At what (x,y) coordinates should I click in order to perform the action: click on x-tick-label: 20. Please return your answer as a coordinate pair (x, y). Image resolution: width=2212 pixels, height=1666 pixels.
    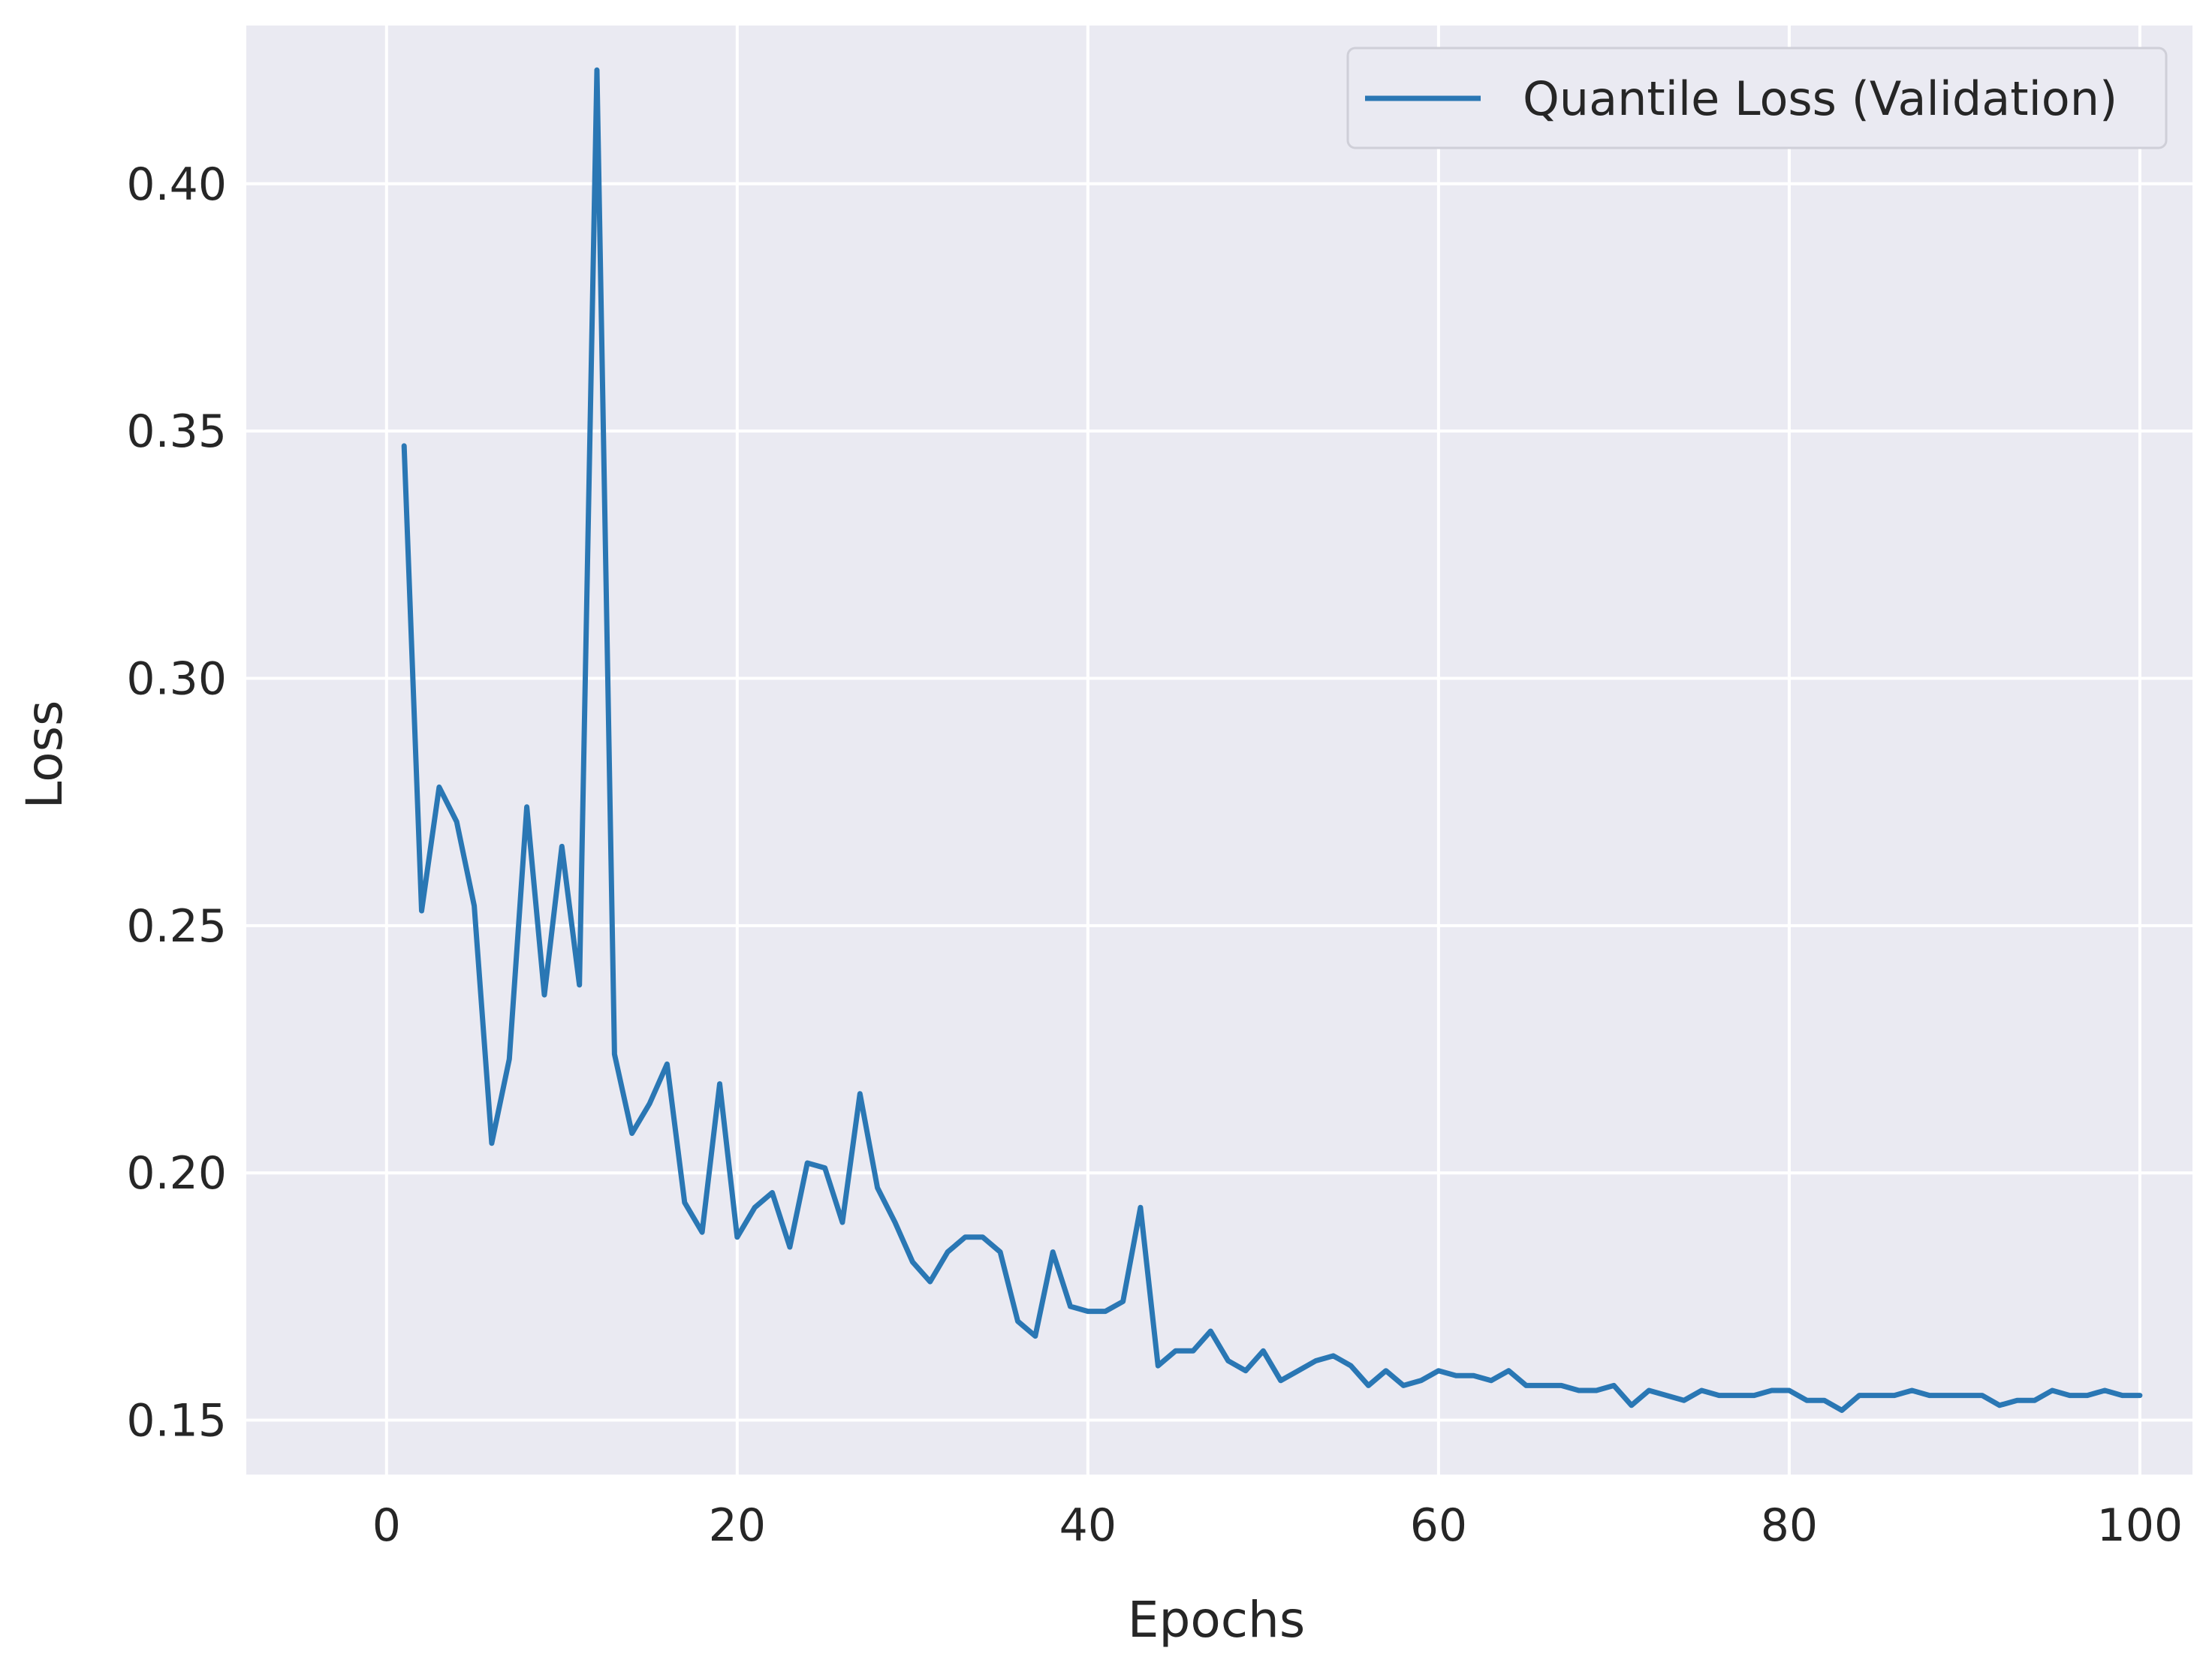
    Looking at the image, I should click on (737, 1525).